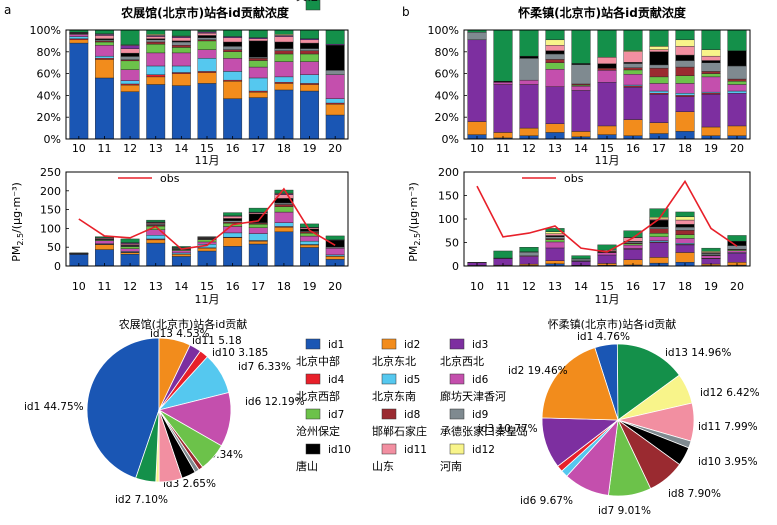  I want to click on a_top-bar-id7, so click(207, 45).